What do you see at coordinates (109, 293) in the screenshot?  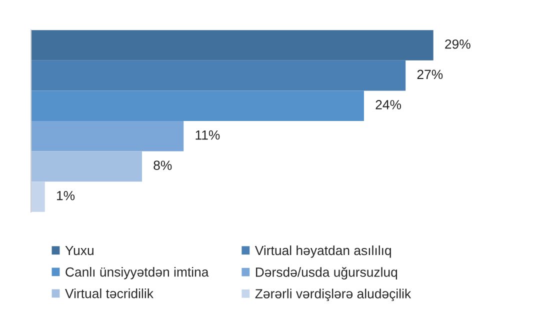 I see `legend-label: Virtual təcridilik` at bounding box center [109, 293].